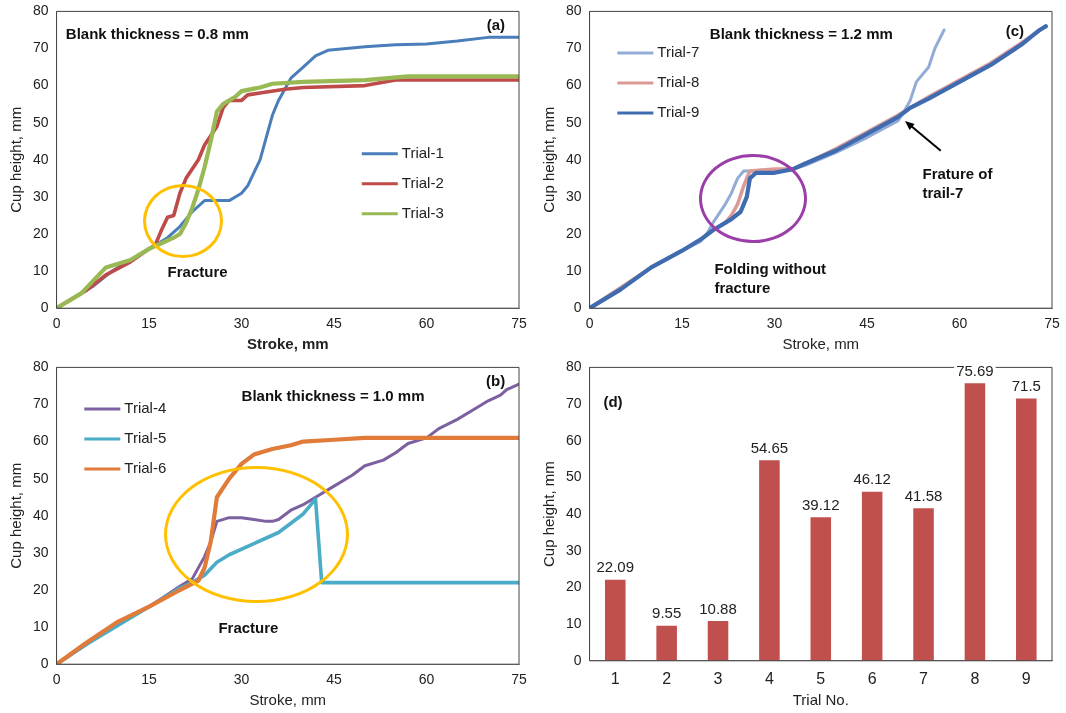  What do you see at coordinates (667, 613) in the screenshot?
I see `data-label: 9.55` at bounding box center [667, 613].